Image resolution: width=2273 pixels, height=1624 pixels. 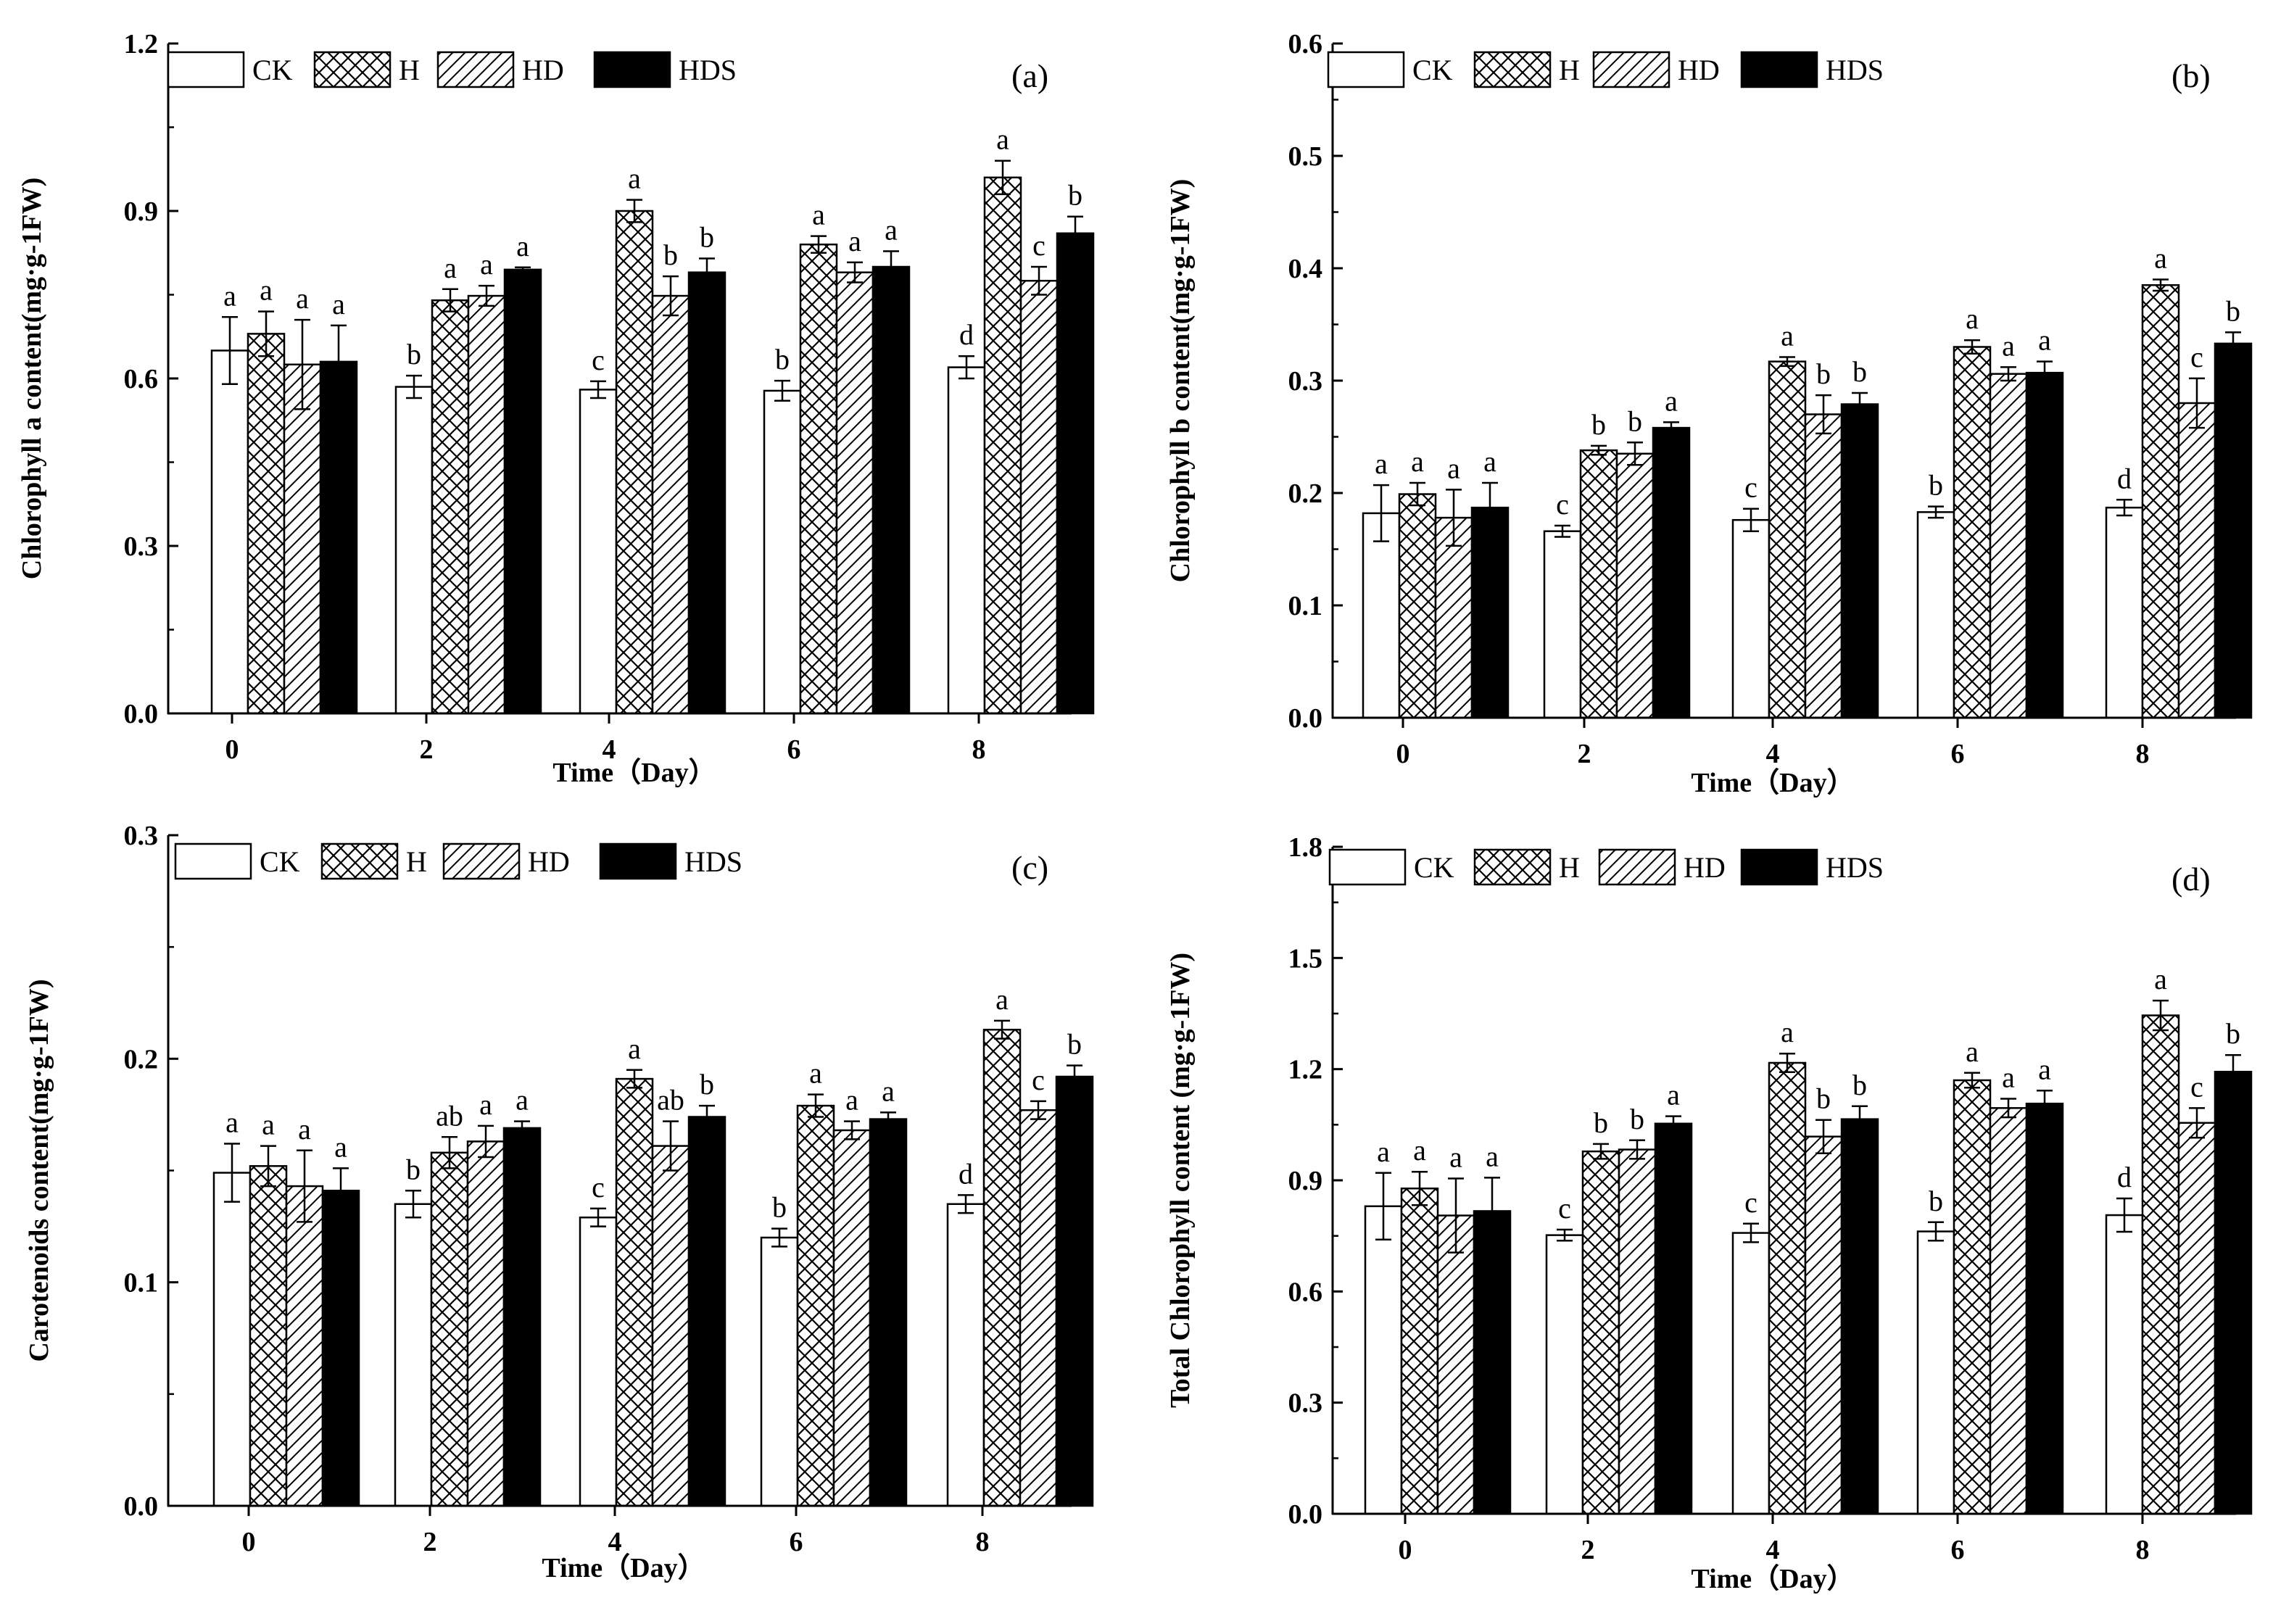 I want to click on legend-swatch-hd, so click(x=475, y=69).